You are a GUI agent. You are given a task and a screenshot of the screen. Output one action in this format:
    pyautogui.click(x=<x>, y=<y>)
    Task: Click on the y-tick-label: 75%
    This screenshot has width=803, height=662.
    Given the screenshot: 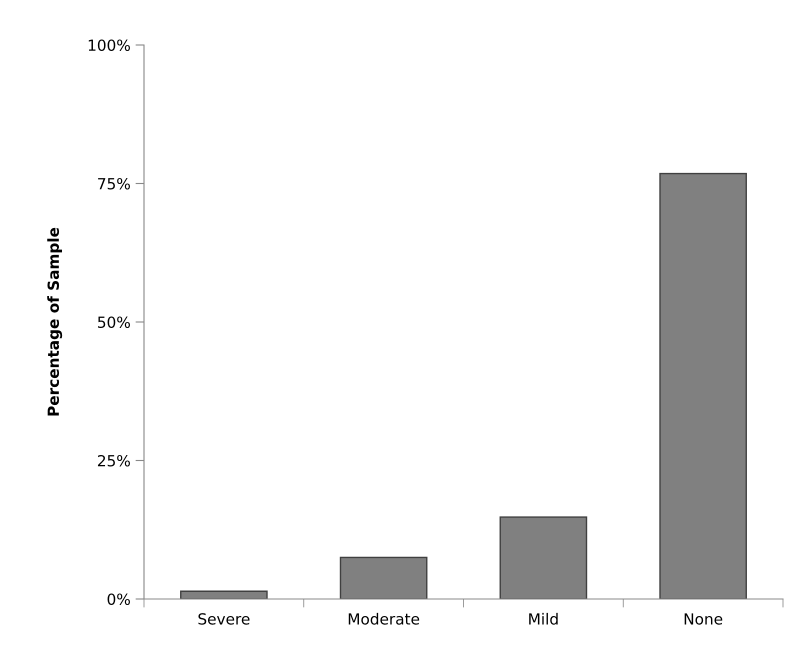 What is the action you would take?
    pyautogui.click(x=114, y=184)
    